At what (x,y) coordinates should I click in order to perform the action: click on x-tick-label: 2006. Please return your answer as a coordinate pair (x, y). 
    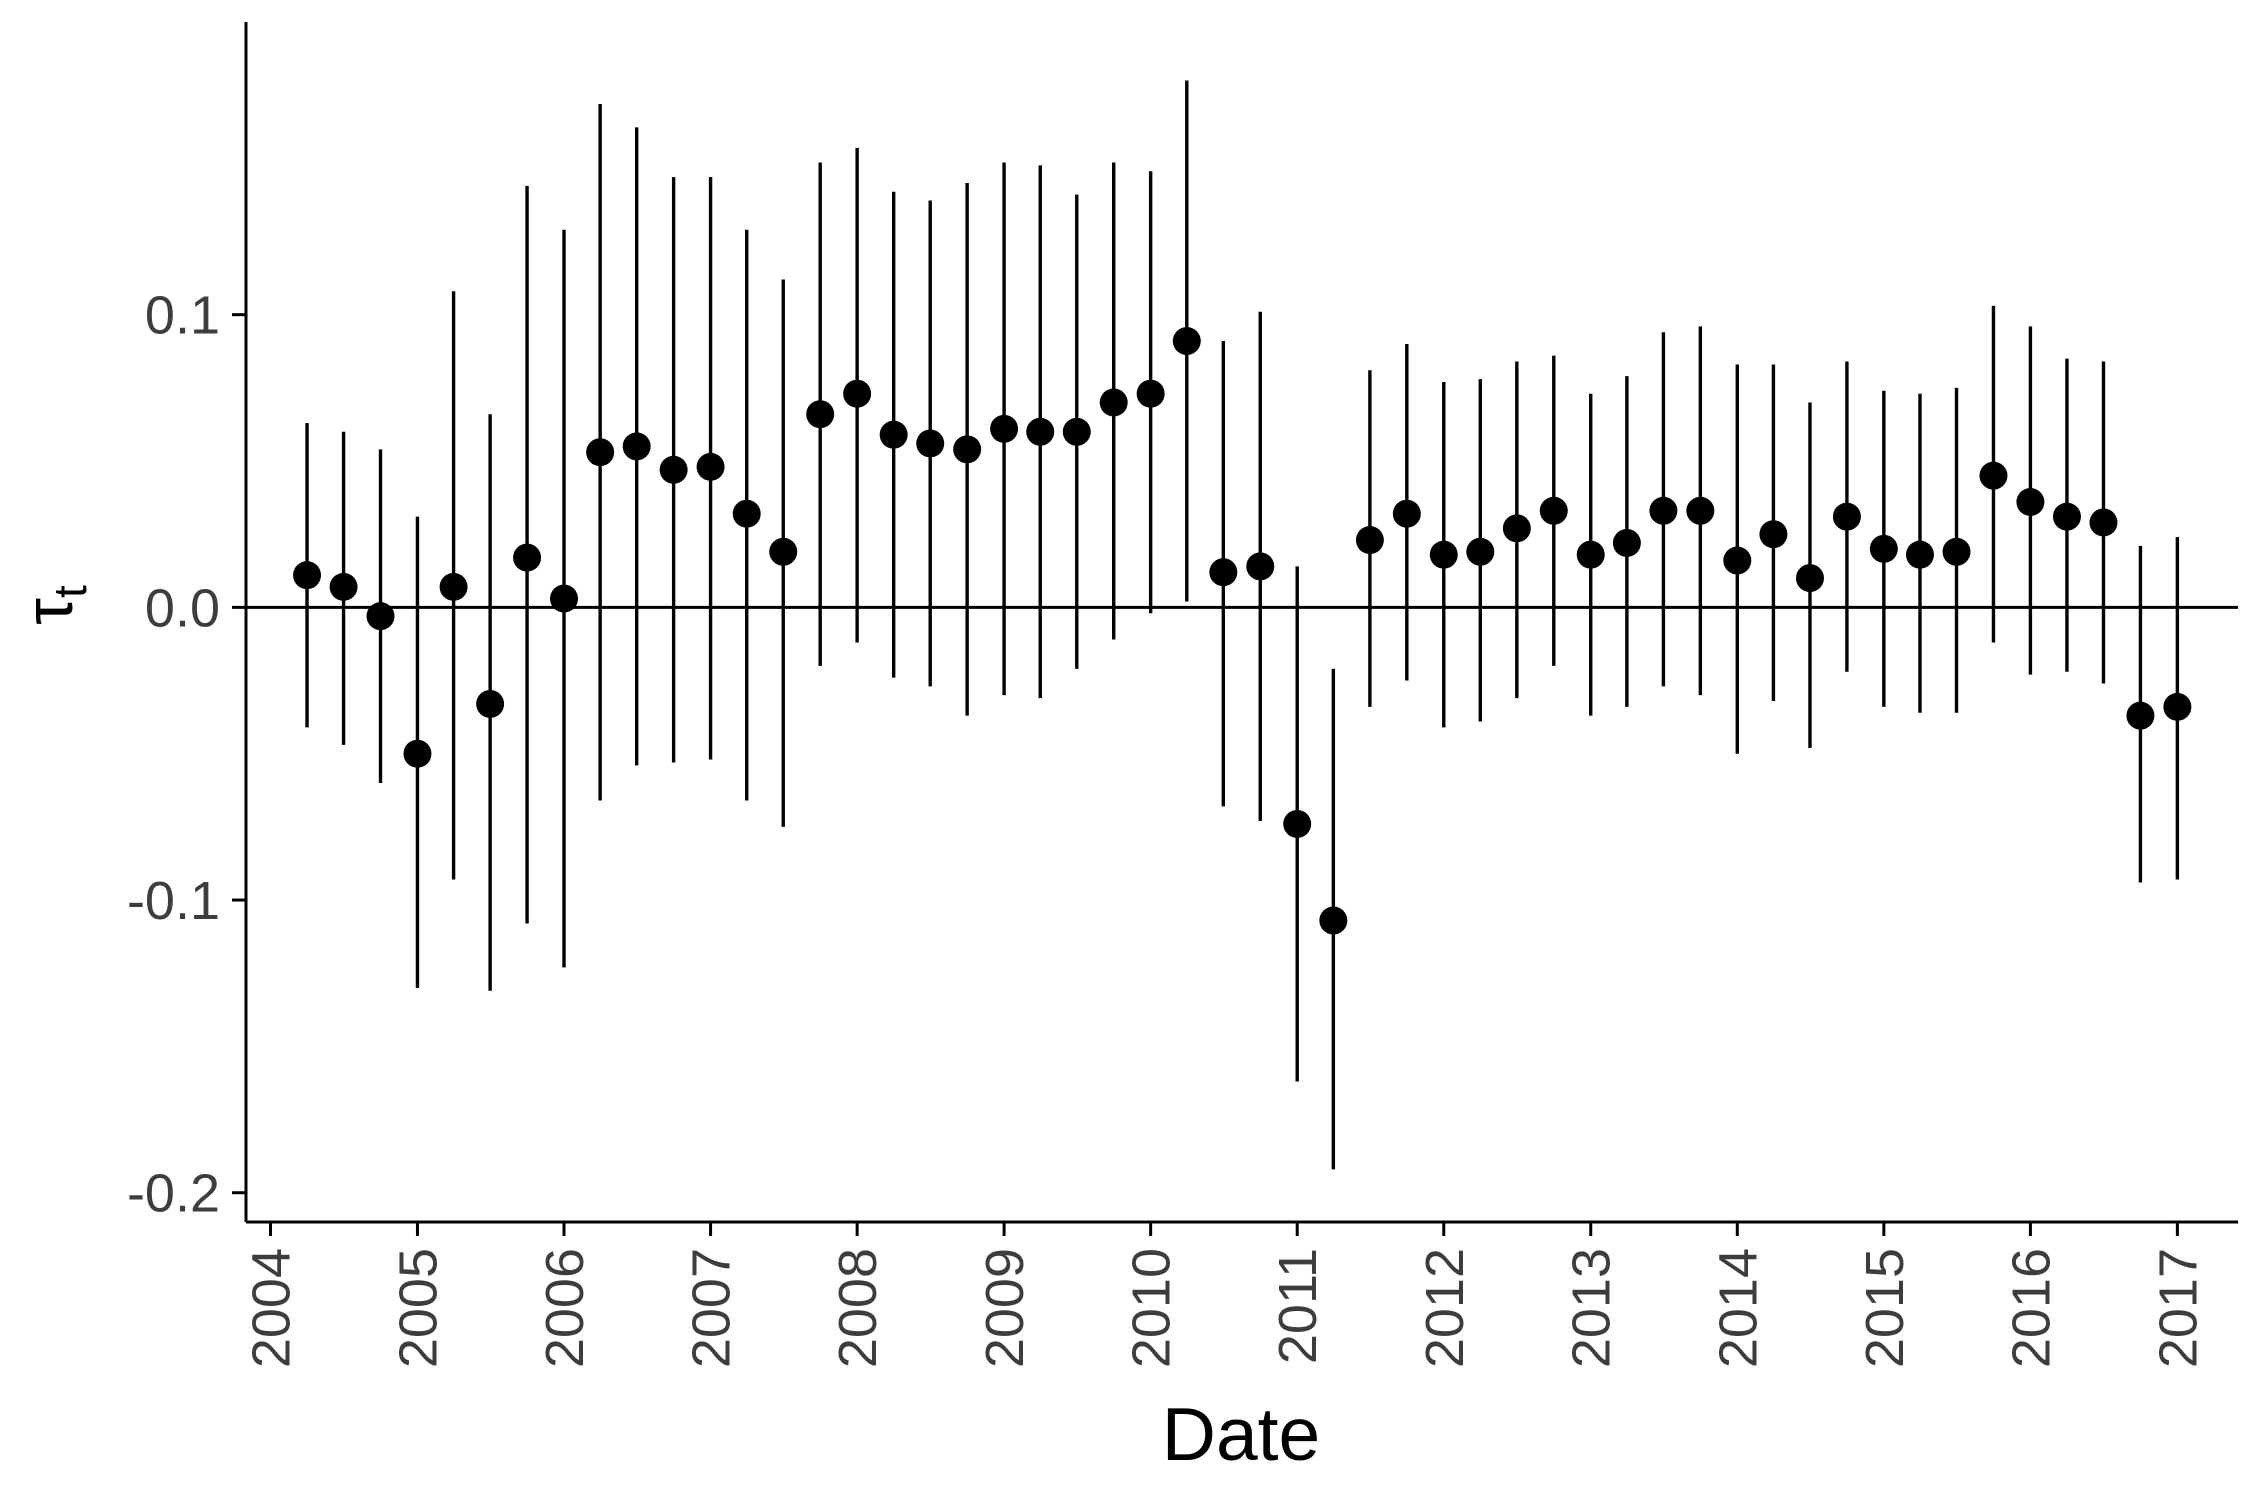
    Looking at the image, I should click on (565, 1308).